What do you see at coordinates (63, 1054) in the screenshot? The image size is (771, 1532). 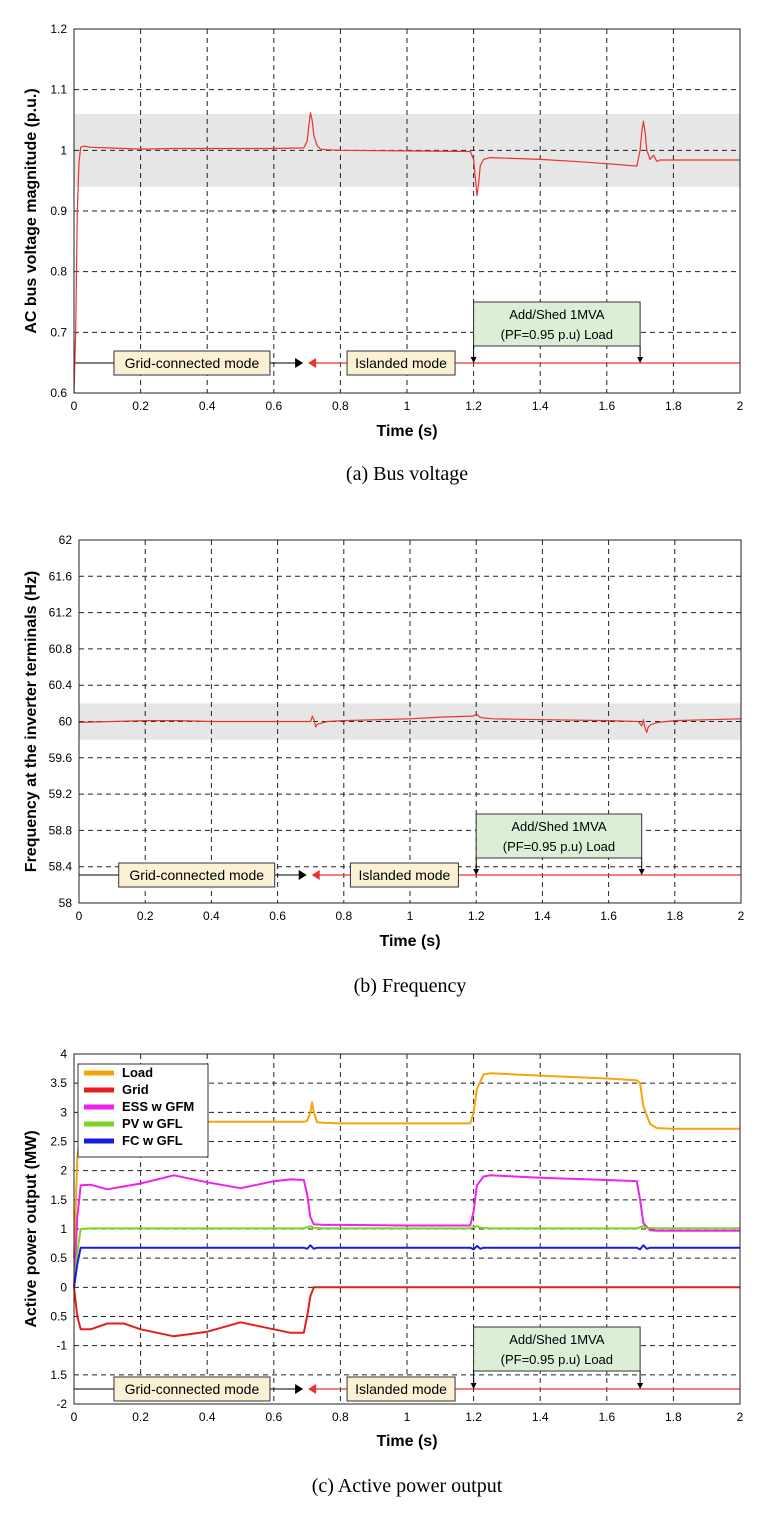 I see `y-tick-label: 4` at bounding box center [63, 1054].